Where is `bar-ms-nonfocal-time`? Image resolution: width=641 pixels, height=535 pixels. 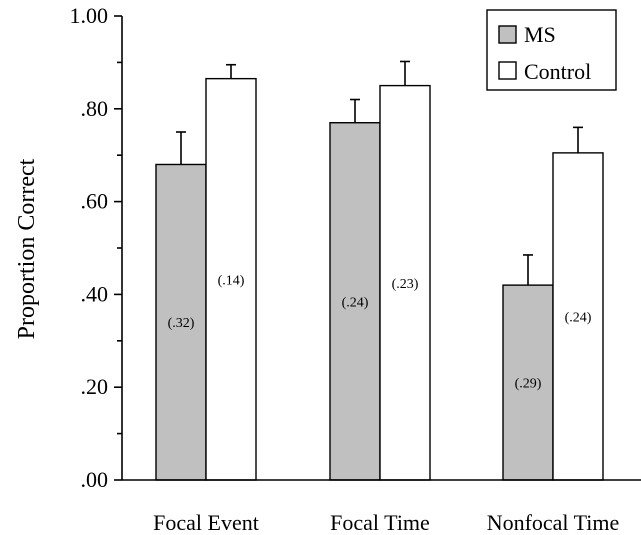
bar-ms-nonfocal-time is located at coordinates (528, 382).